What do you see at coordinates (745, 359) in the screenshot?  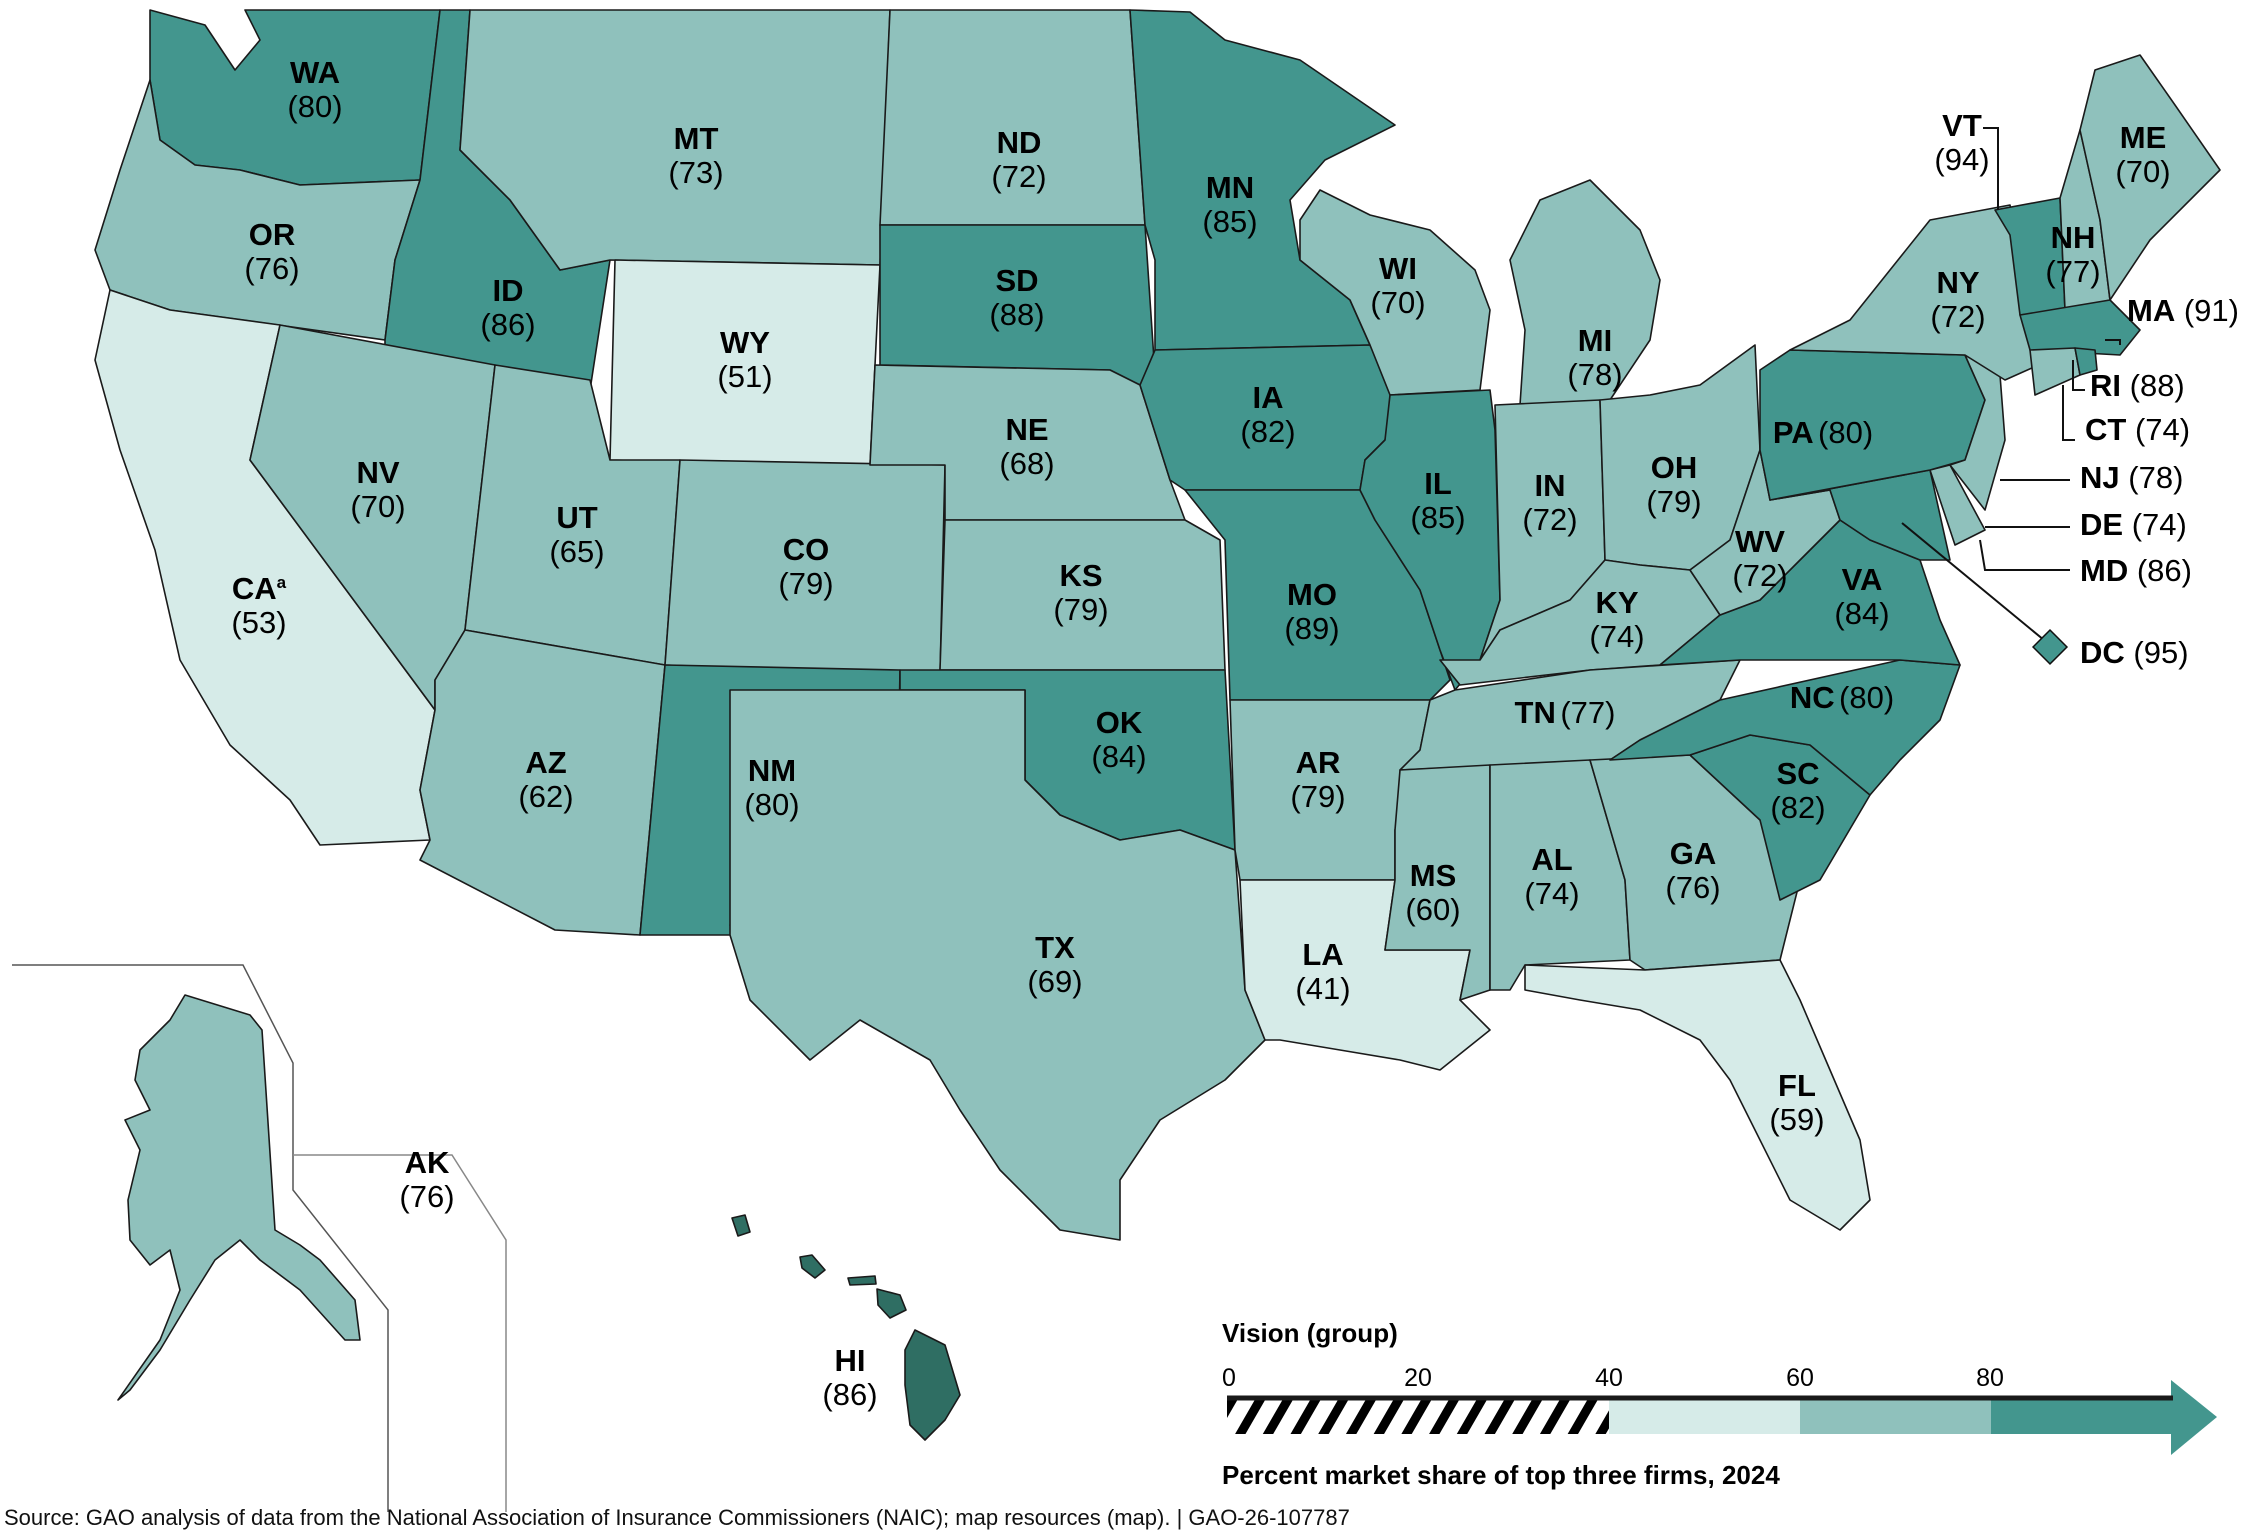 I see `label-WY: WY (51)` at bounding box center [745, 359].